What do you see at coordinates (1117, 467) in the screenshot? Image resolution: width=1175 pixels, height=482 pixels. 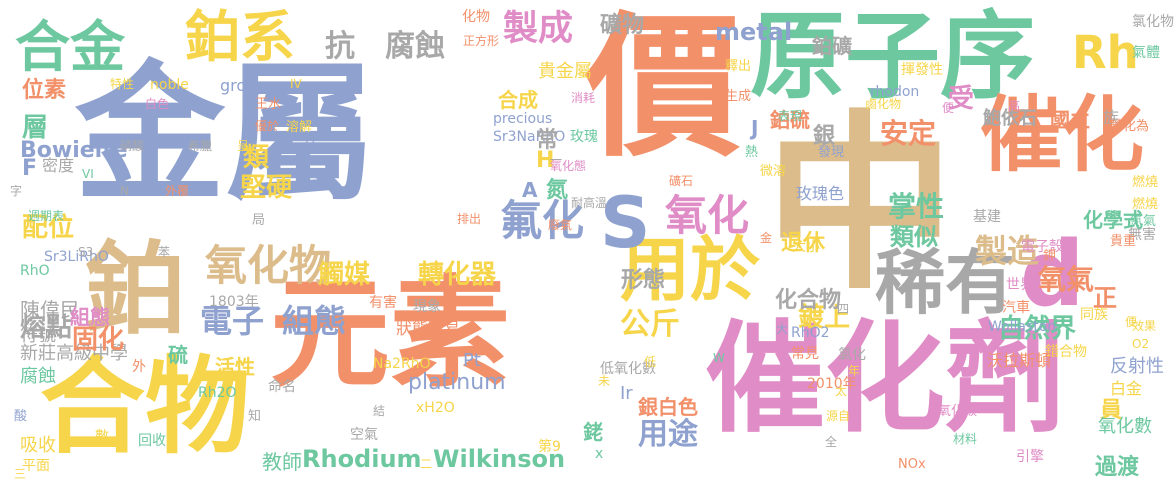 I see `word-cloud-word: 過渡` at bounding box center [1117, 467].